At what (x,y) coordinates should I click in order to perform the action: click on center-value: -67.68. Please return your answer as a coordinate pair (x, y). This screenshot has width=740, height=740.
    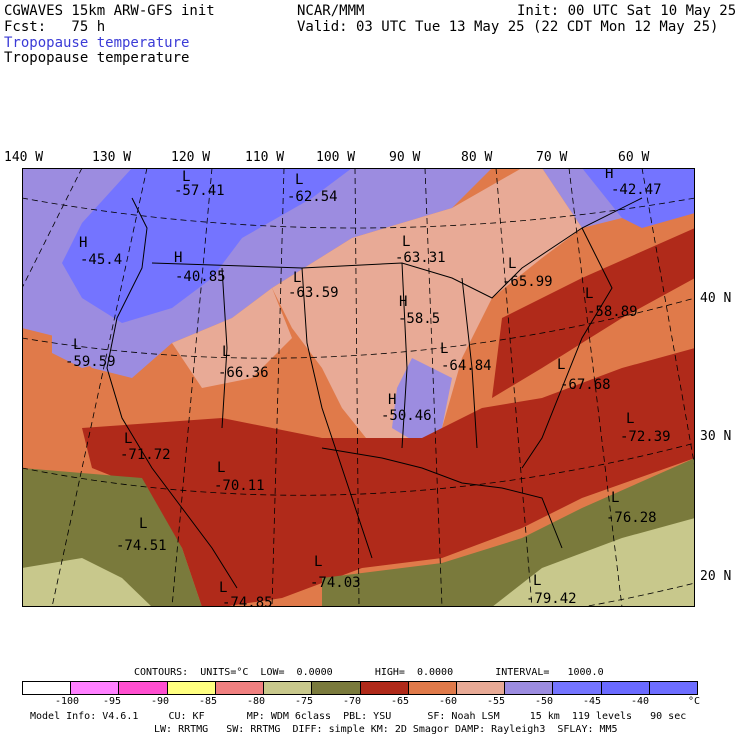
    Looking at the image, I should click on (585, 385).